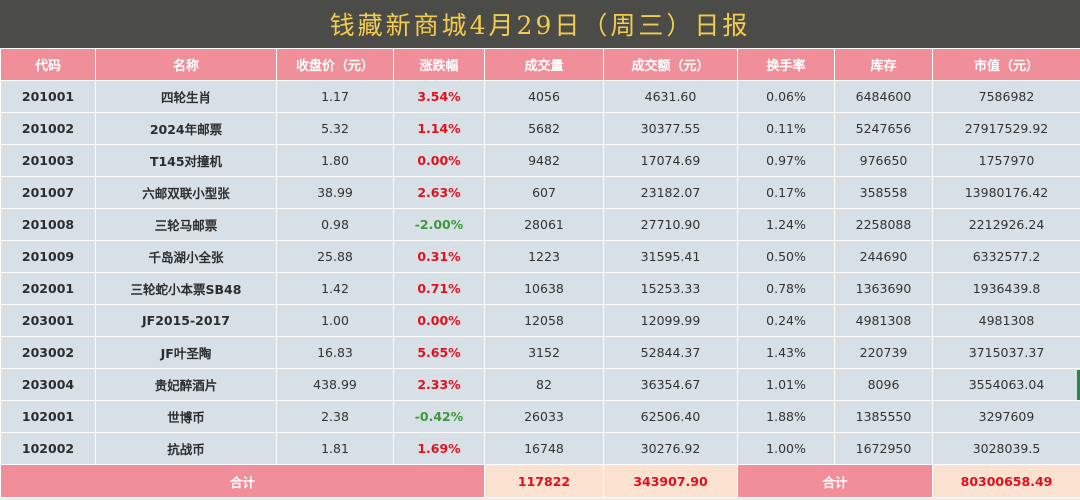  I want to click on cell-name: JF叶圣陶, so click(186, 352).